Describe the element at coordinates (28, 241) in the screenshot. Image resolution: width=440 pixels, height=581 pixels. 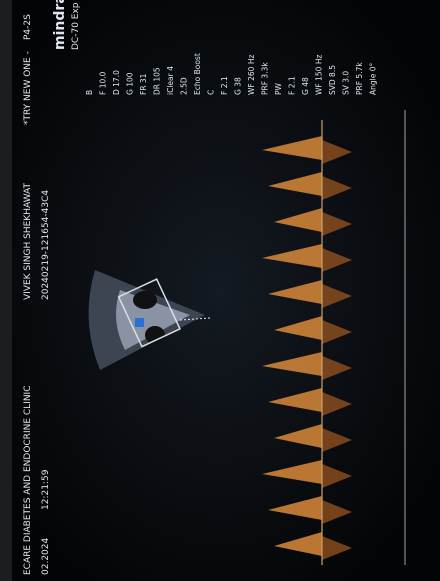
I see `patient-name: VIVEK SINGH SHEKHAWAT` at that location.